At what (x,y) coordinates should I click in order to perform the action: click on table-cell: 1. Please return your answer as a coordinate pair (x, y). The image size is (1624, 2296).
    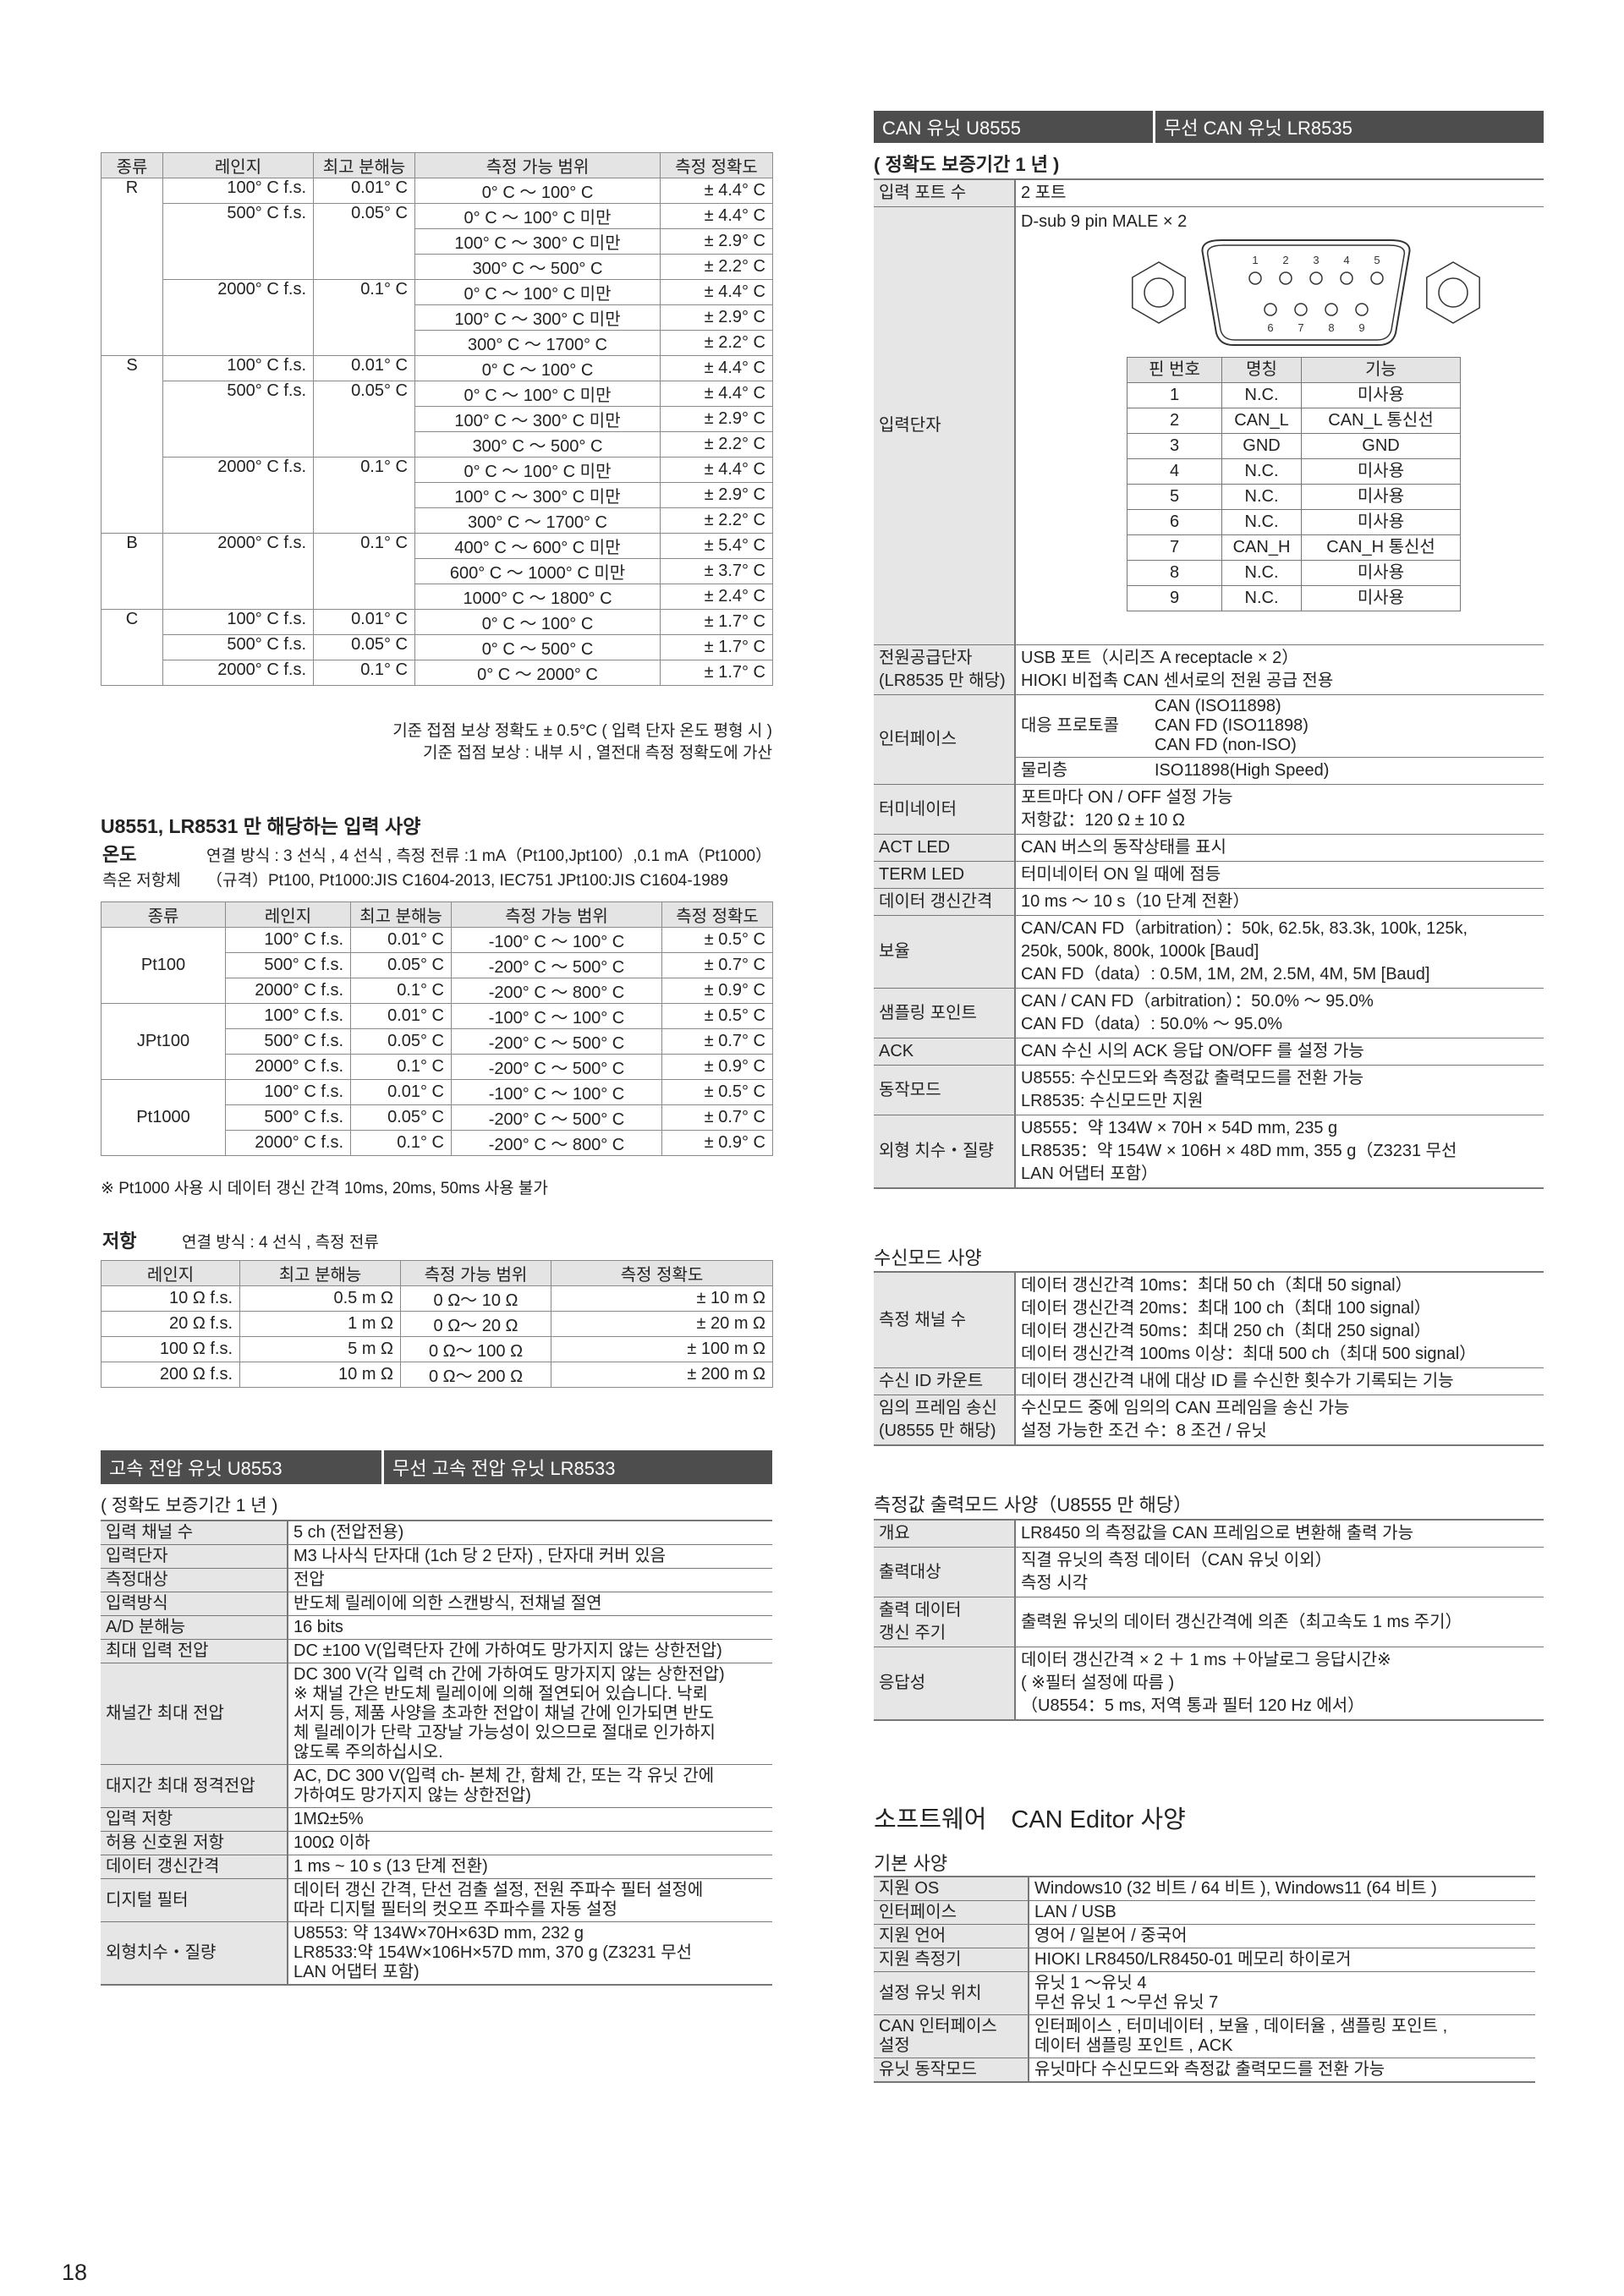
    Looking at the image, I should click on (1174, 395).